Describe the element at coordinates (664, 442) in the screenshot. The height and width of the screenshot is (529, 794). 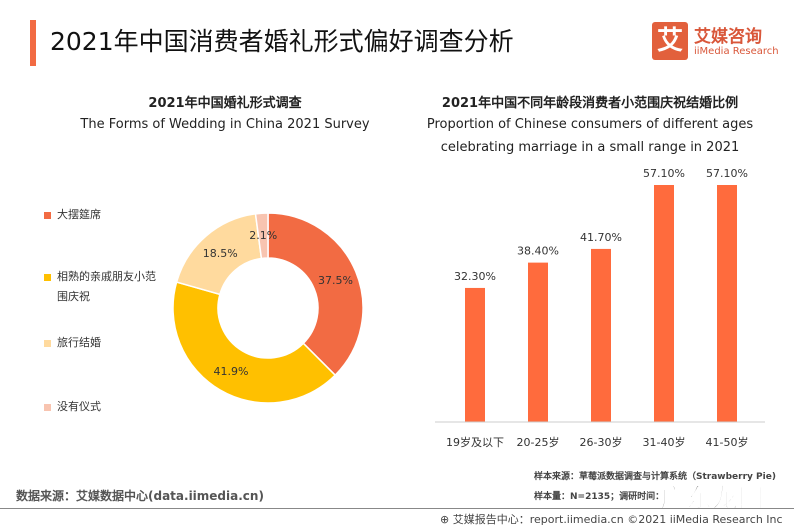
I see `x-tick-label: 31-40岁` at that location.